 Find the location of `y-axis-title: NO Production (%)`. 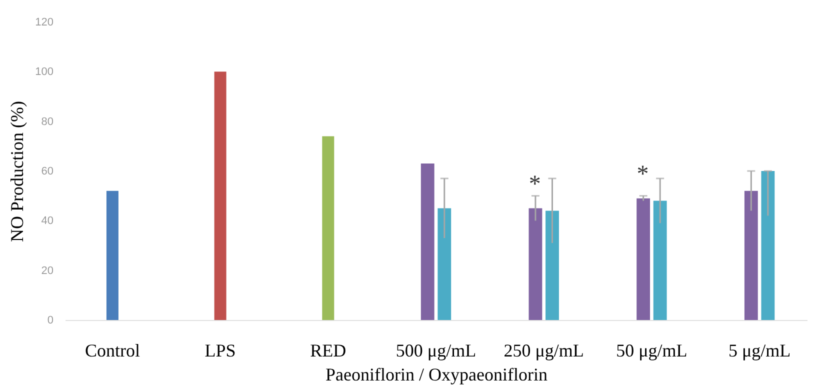

y-axis-title: NO Production (%) is located at coordinates (17, 171).